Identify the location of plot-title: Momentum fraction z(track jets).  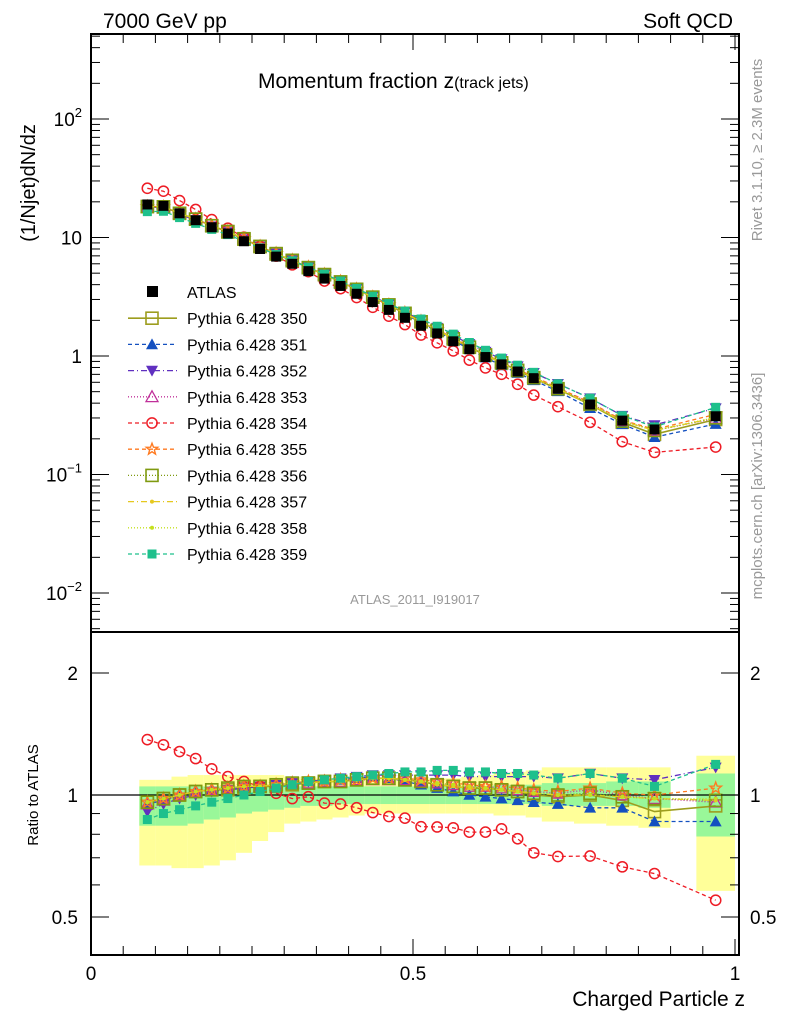
(393, 81).